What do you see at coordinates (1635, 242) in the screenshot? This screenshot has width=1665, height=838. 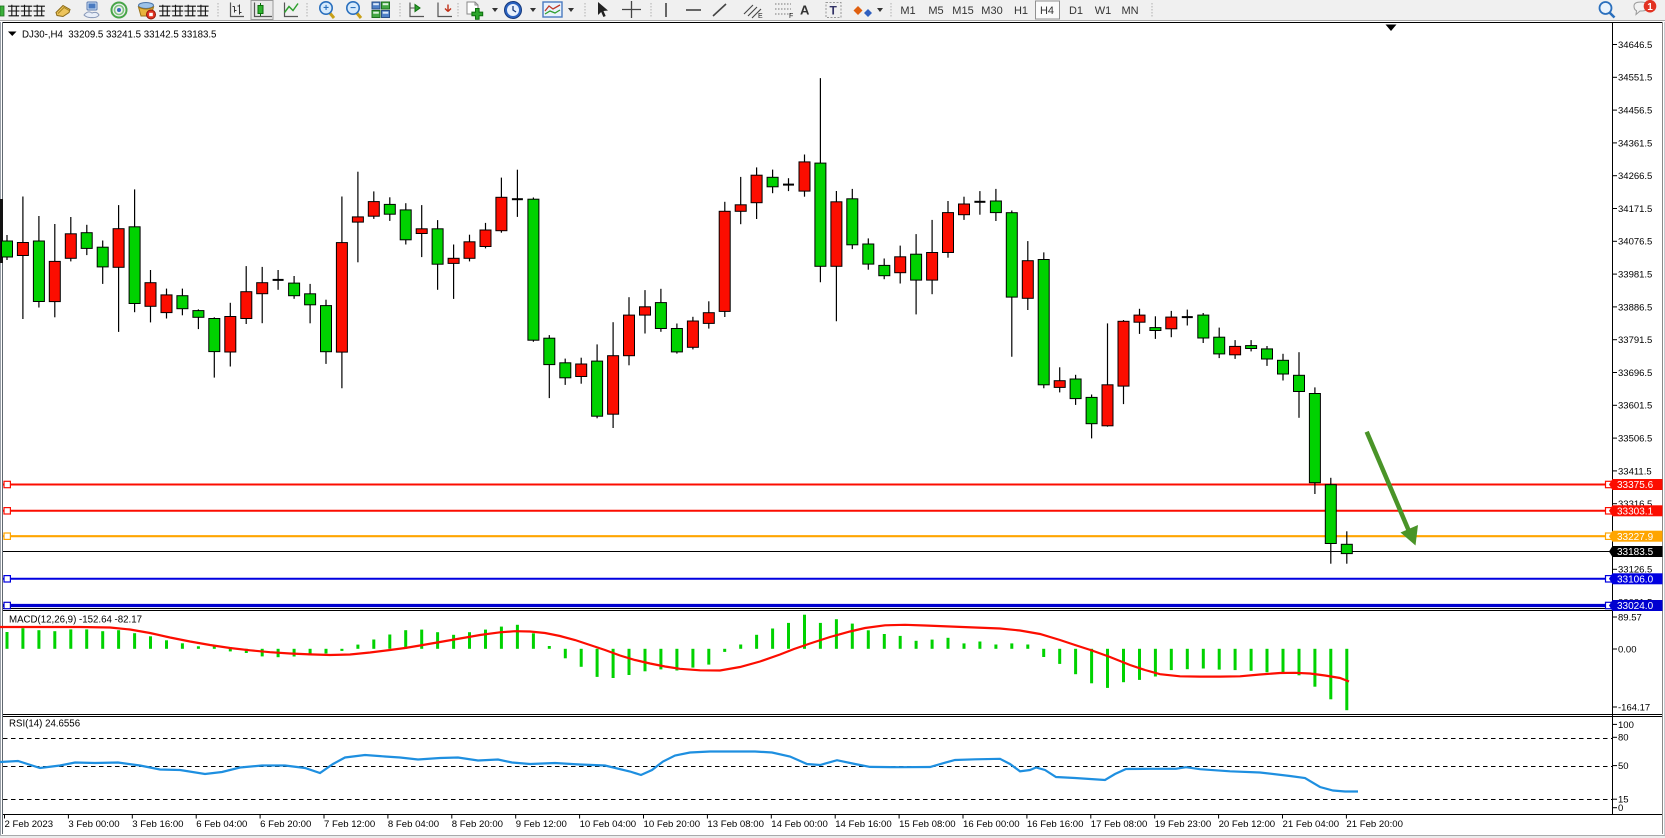 I see `svg-text: 34076.5` at bounding box center [1635, 242].